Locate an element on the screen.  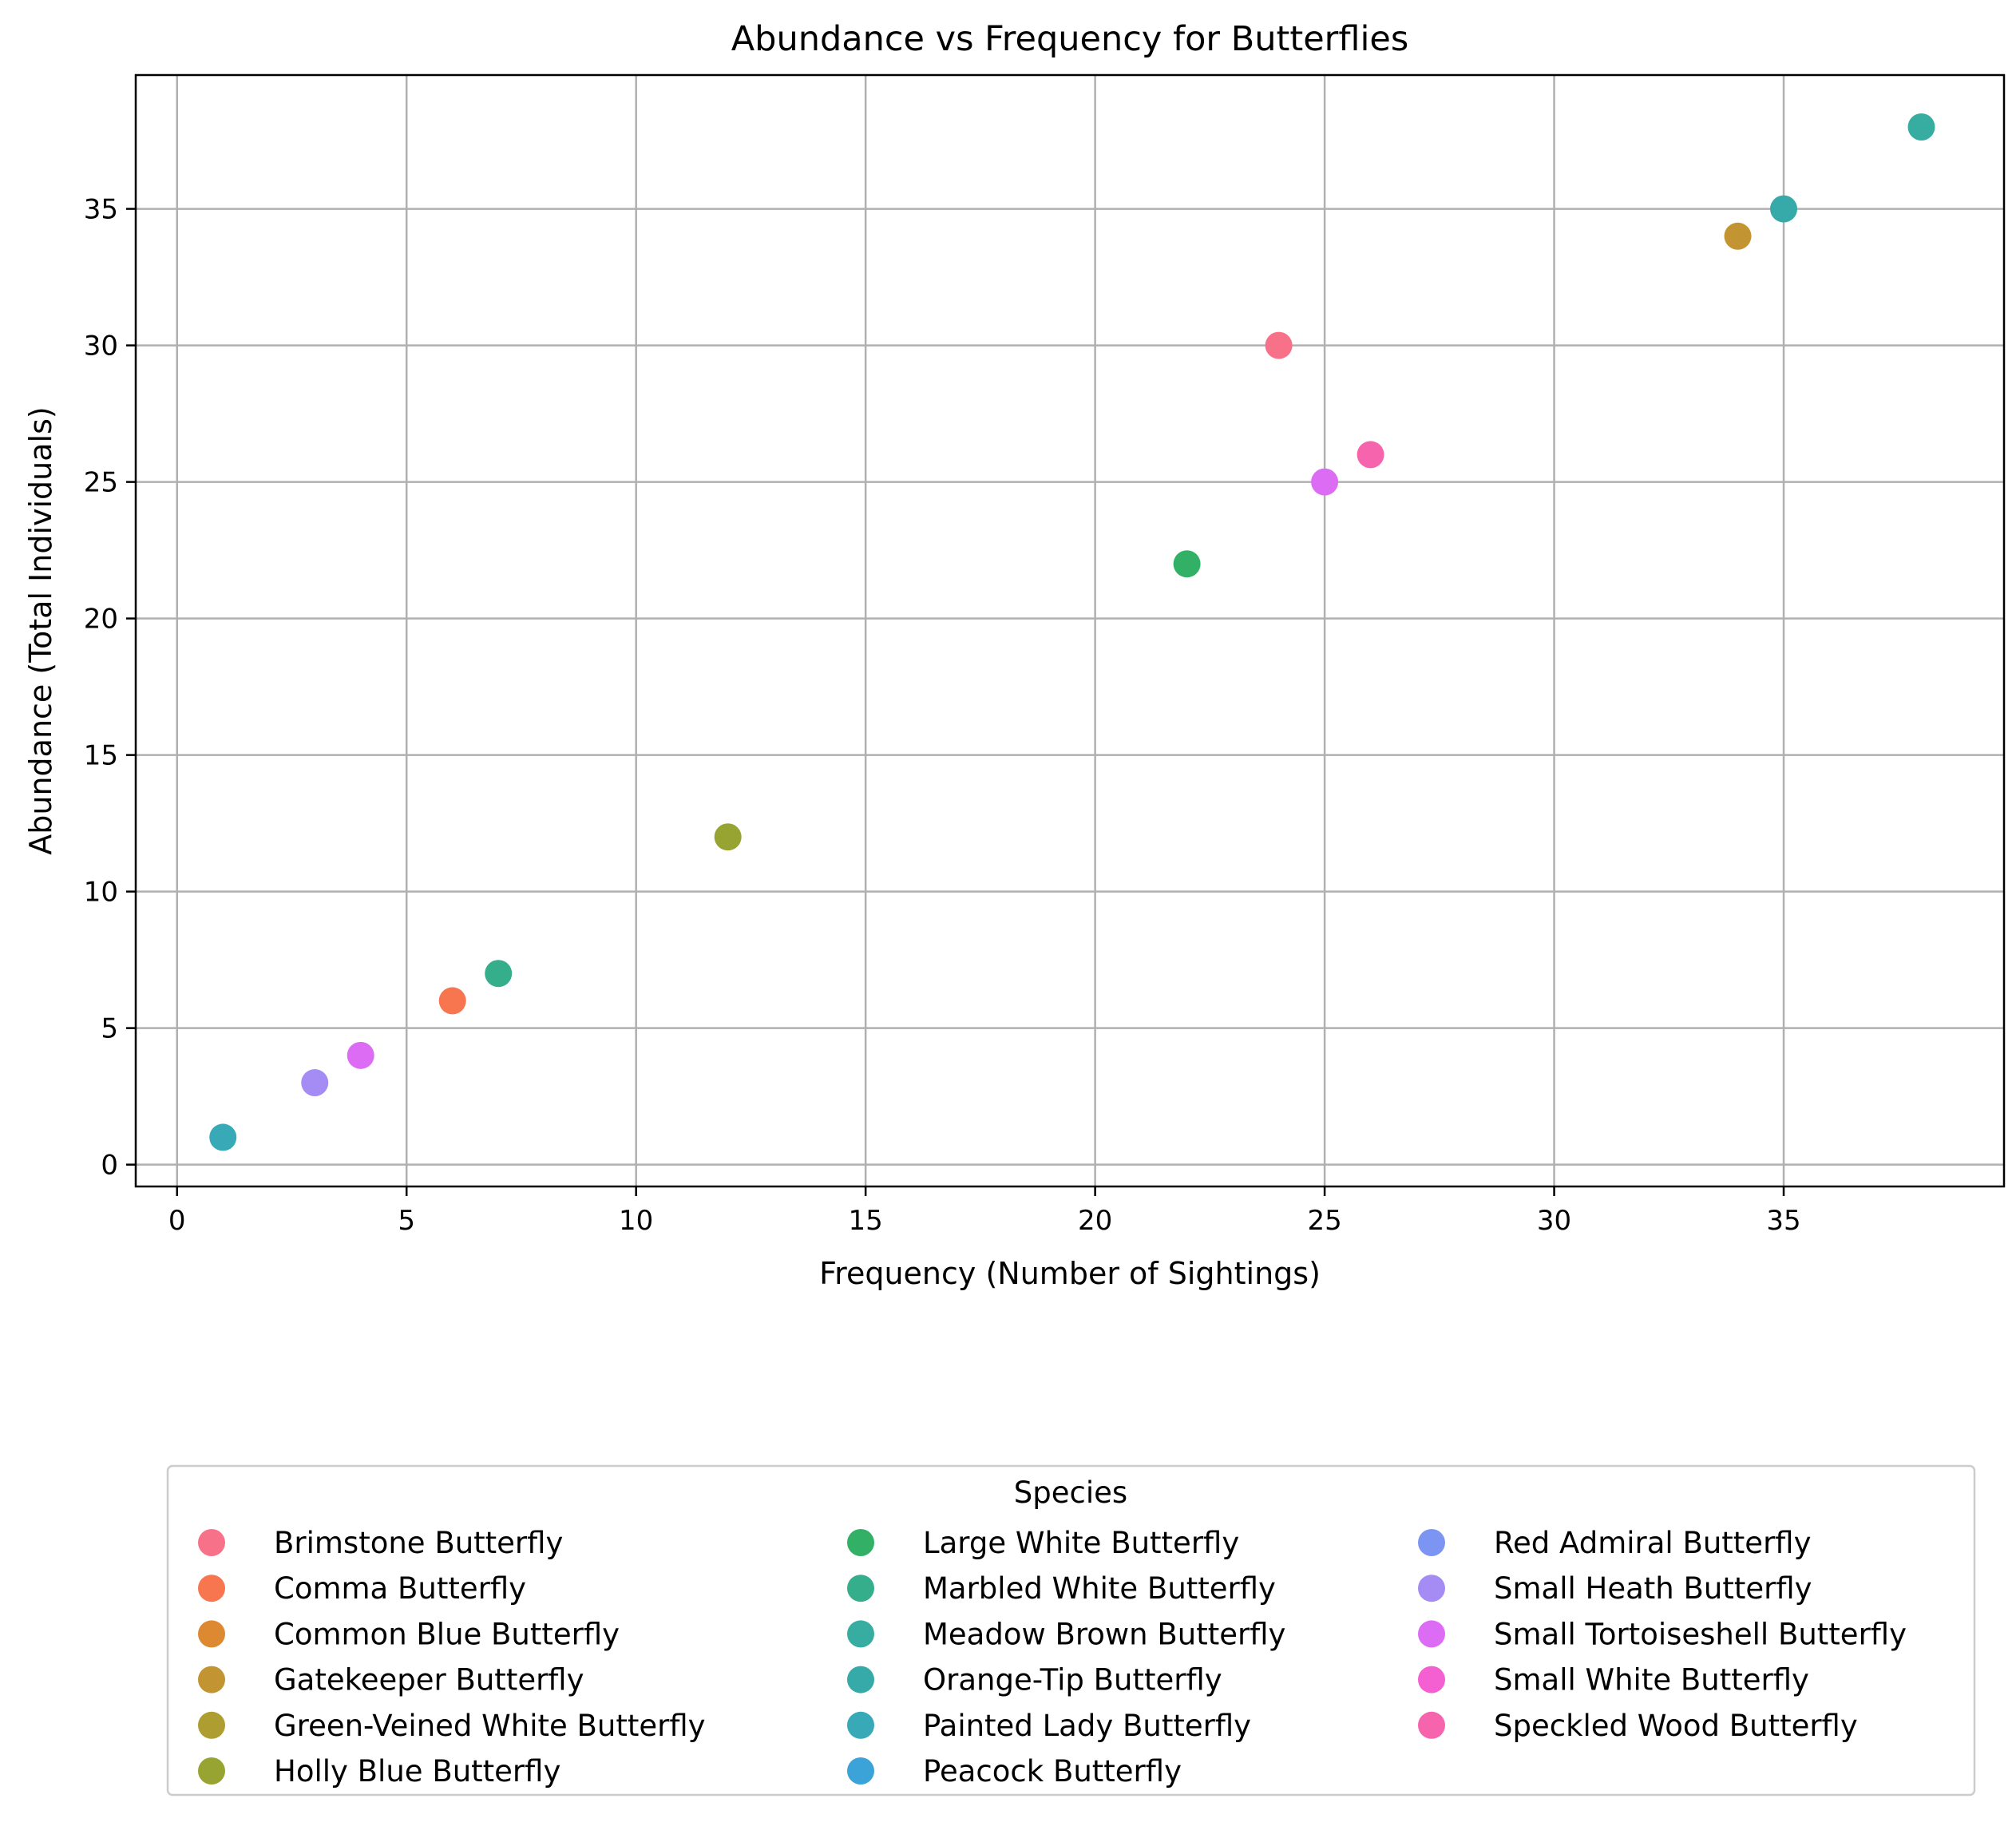
legend-item: Brimstone Butterfly is located at coordinates (381, 1543).